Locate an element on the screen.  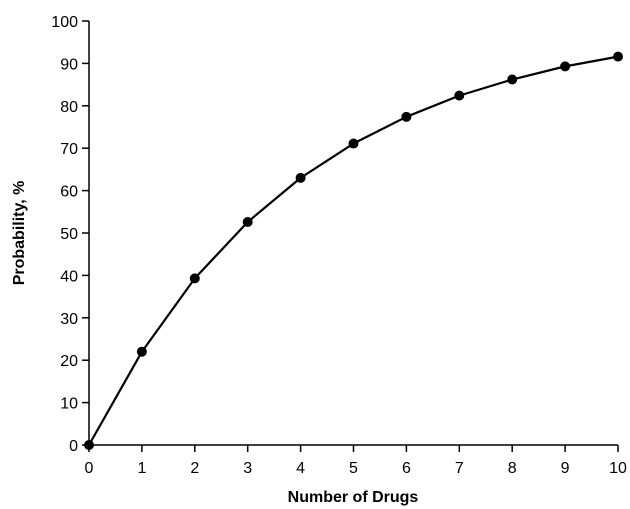
y-tick-label: 20 is located at coordinates (69, 361).